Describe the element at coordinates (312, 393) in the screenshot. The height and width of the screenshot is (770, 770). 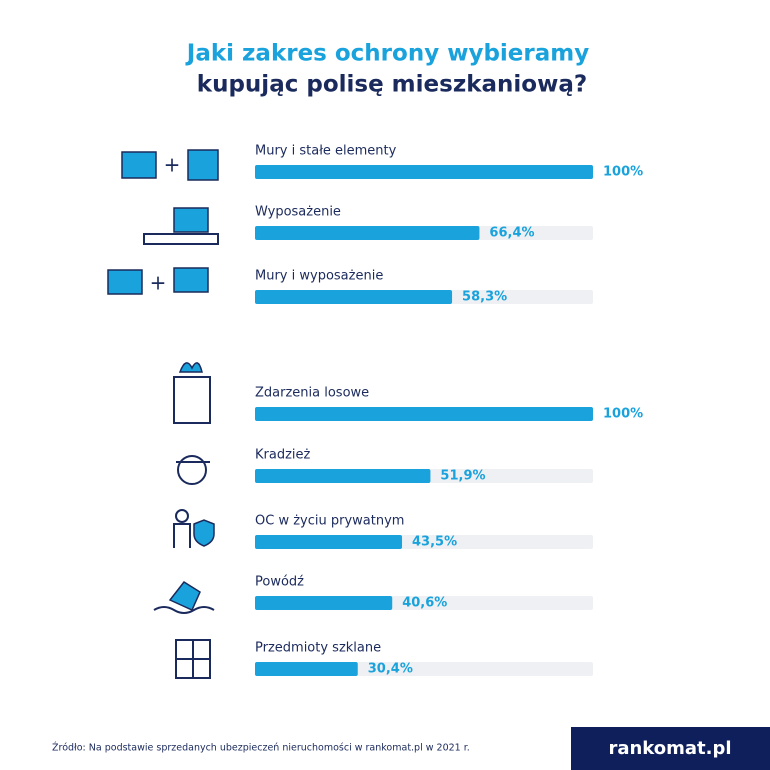
I see `category-label: Zdarzenia losowe` at that location.